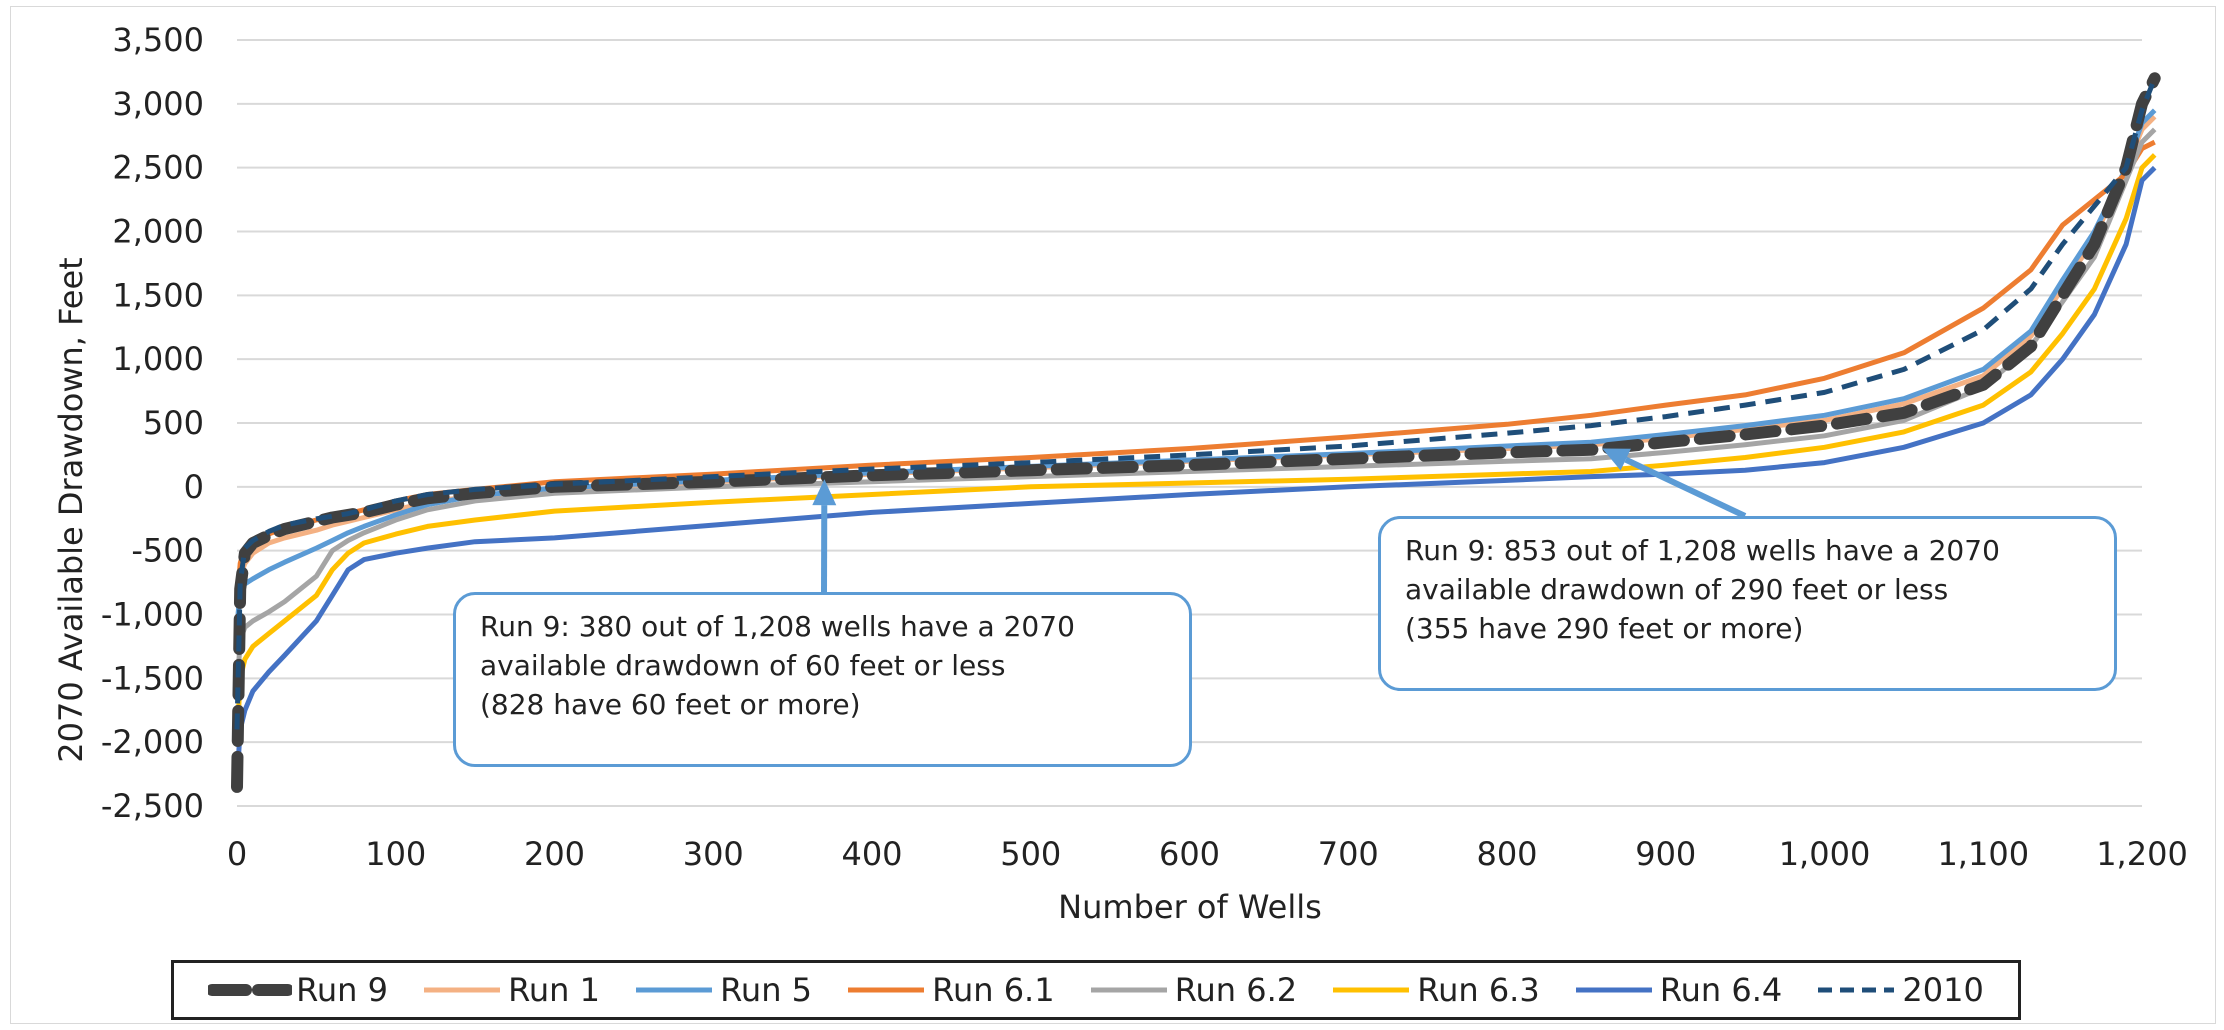 This screenshot has width=2224, height=1030. I want to click on y-tick-label: -1,500, so click(152, 678).